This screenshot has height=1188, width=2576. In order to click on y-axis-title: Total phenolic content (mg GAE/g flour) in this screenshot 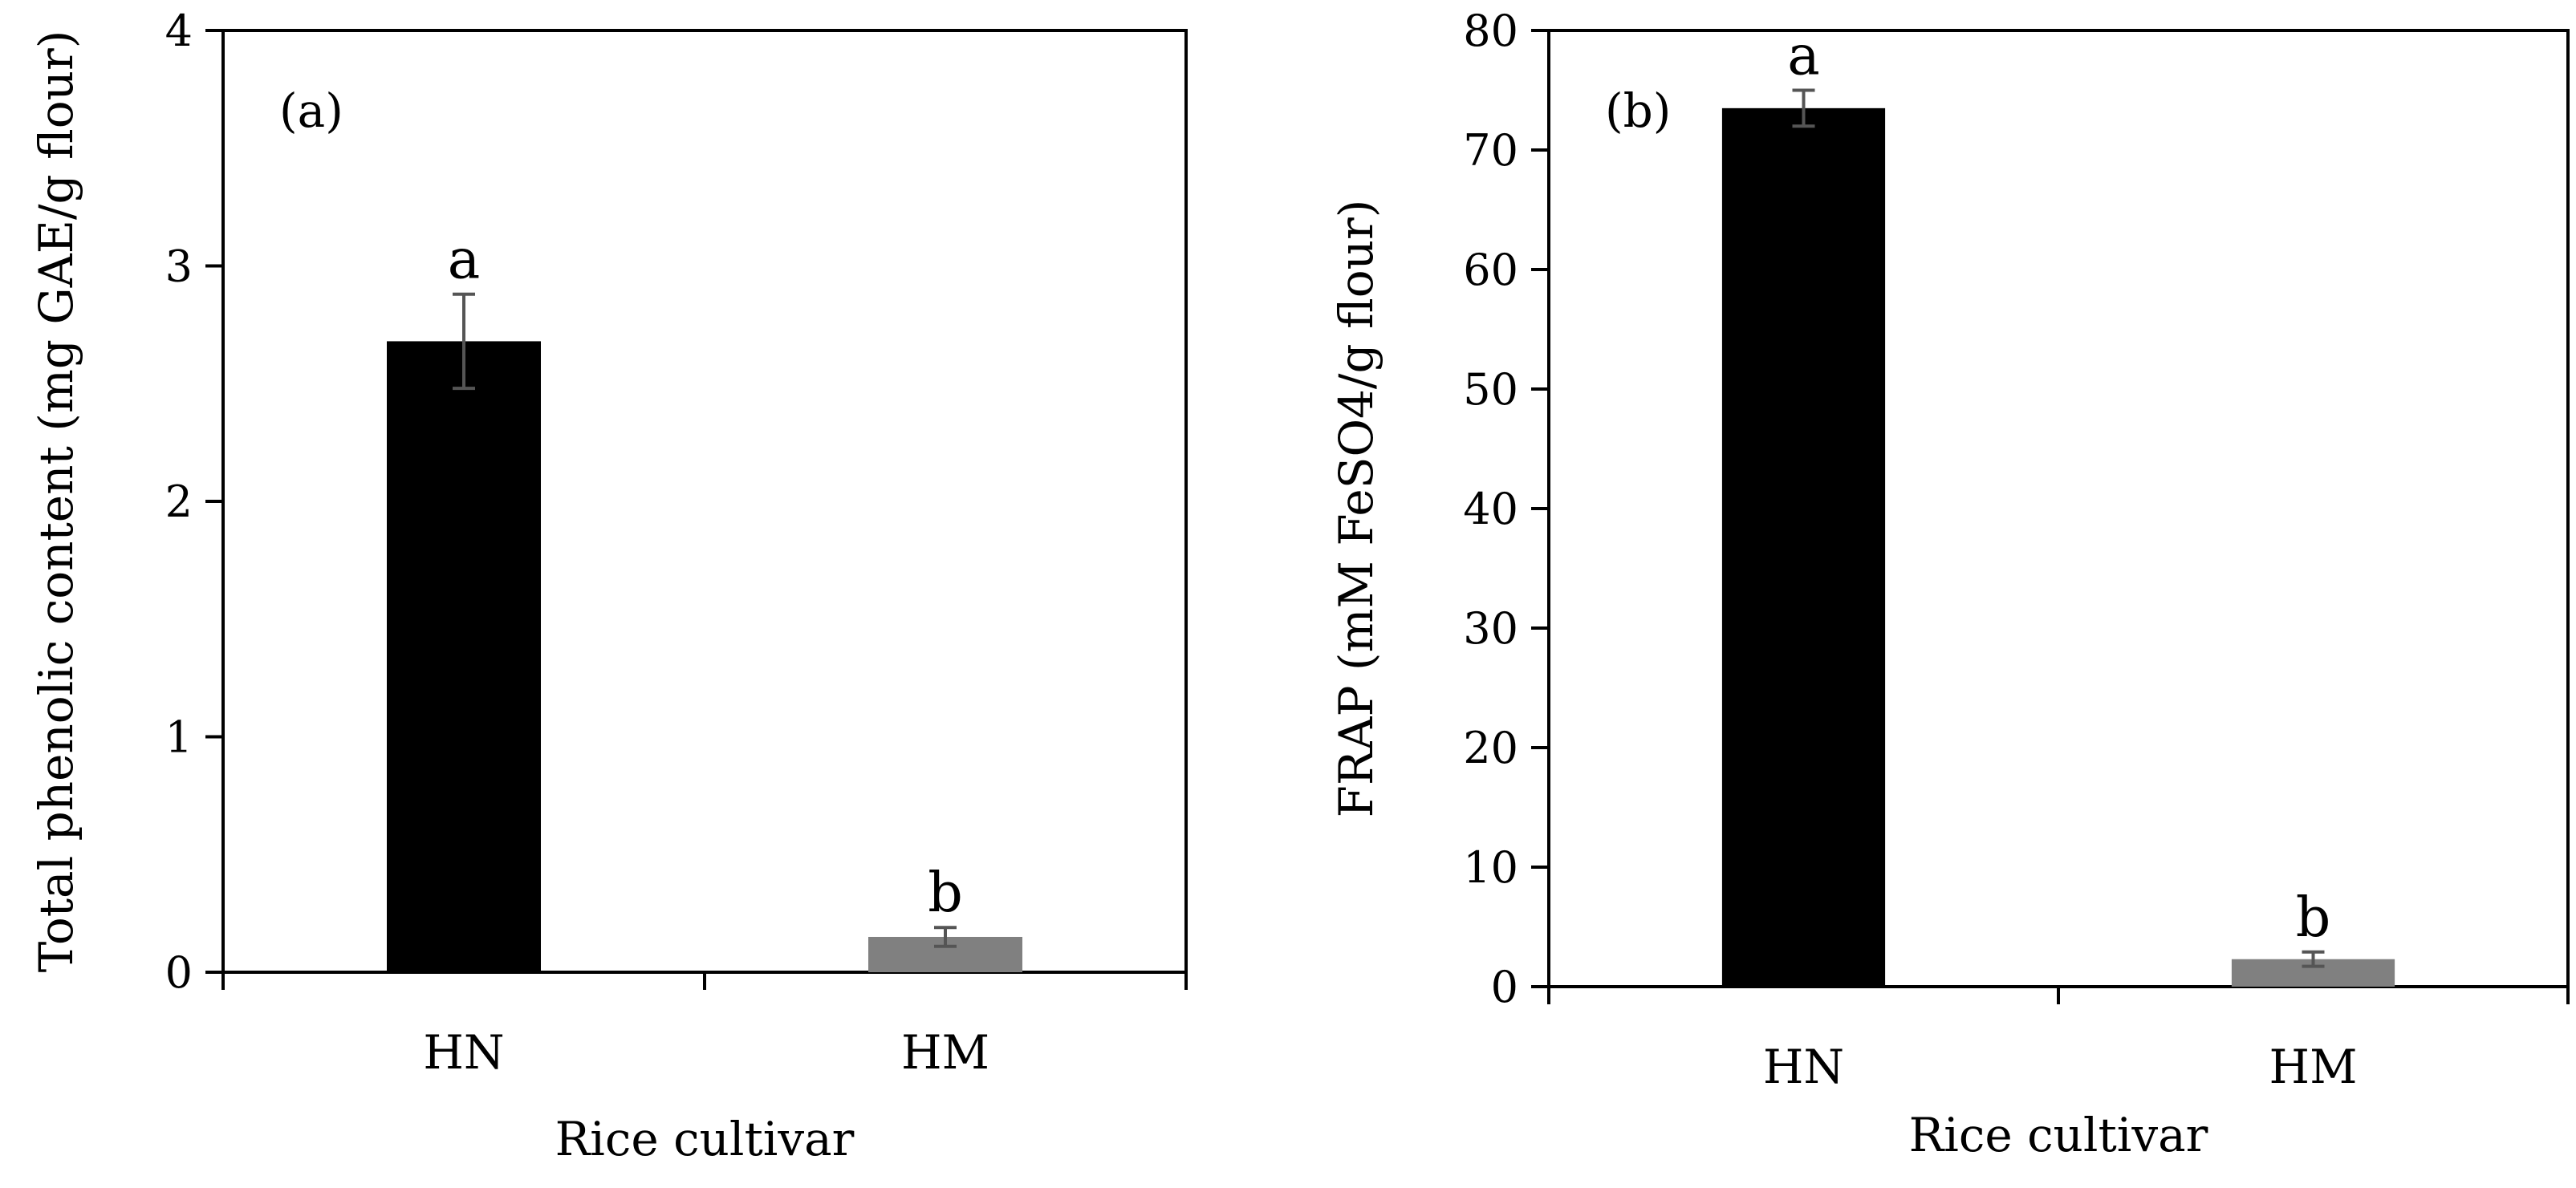, I will do `click(56, 501)`.